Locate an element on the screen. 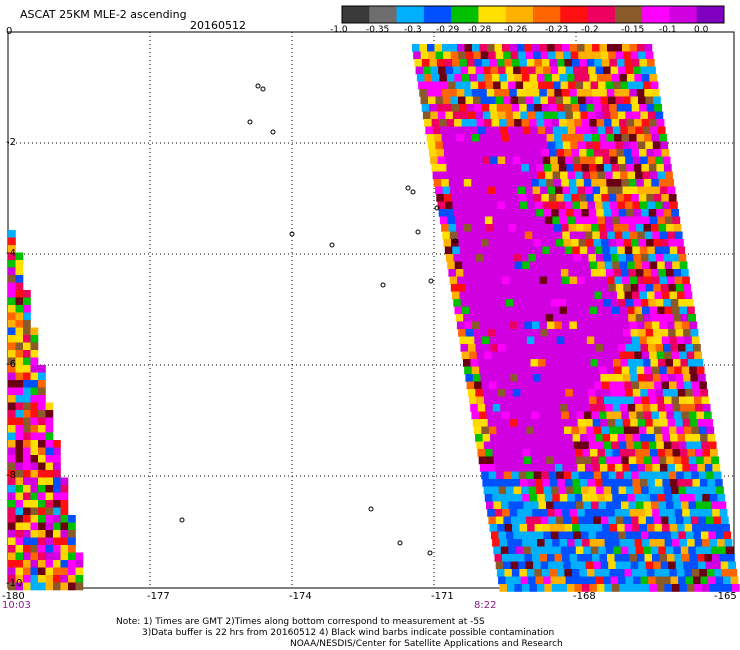 The height and width of the screenshot is (650, 740). island-outline is located at coordinates (383, 285).